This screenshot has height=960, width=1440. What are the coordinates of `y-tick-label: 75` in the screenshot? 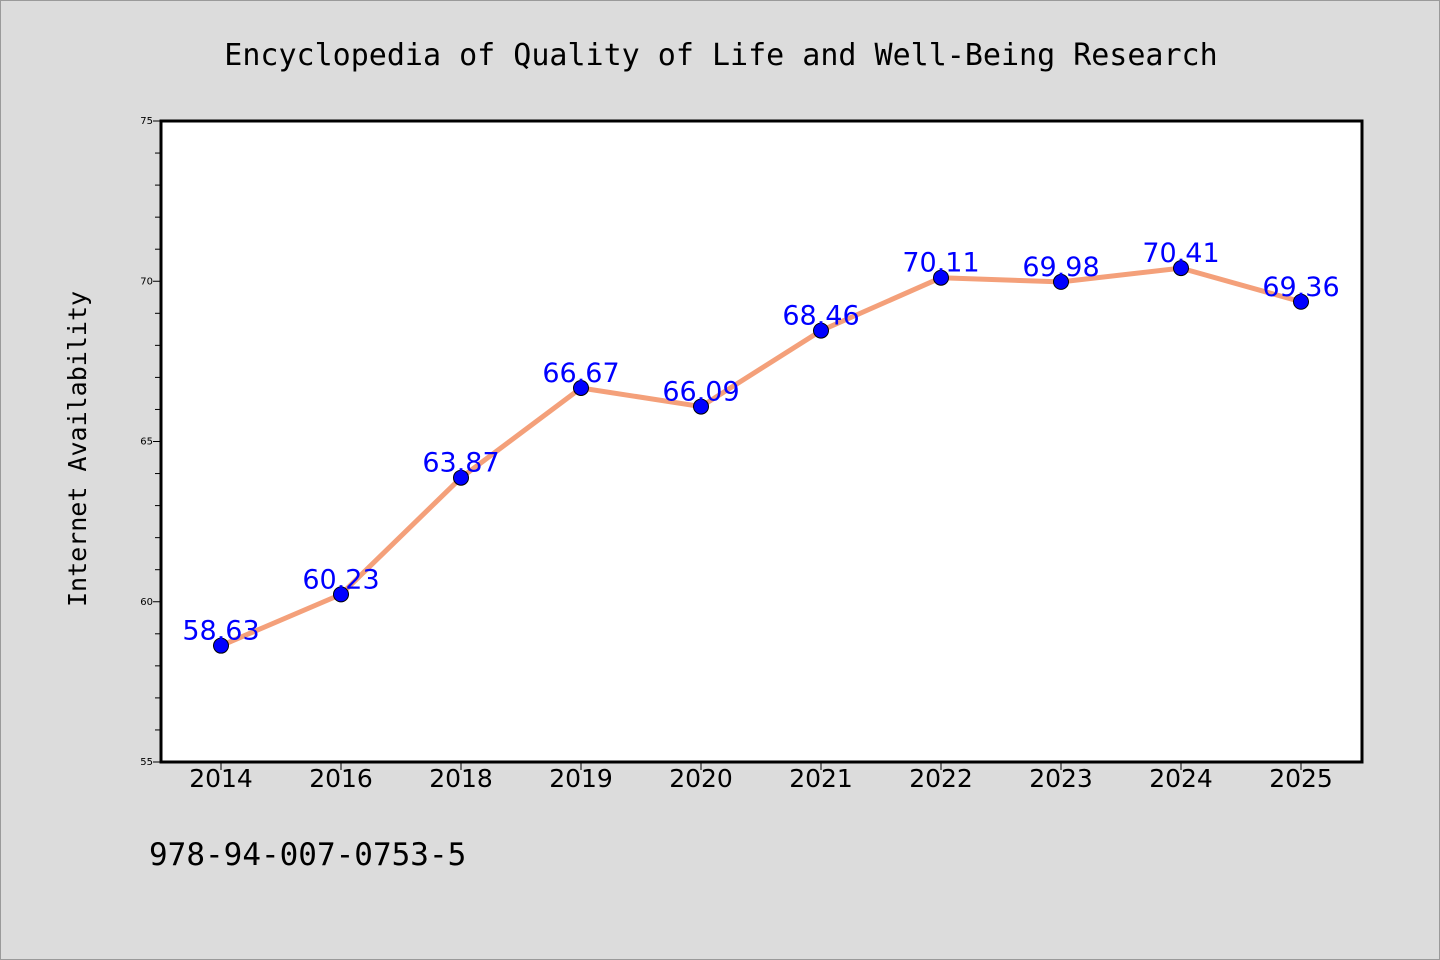 It's located at (146, 121).